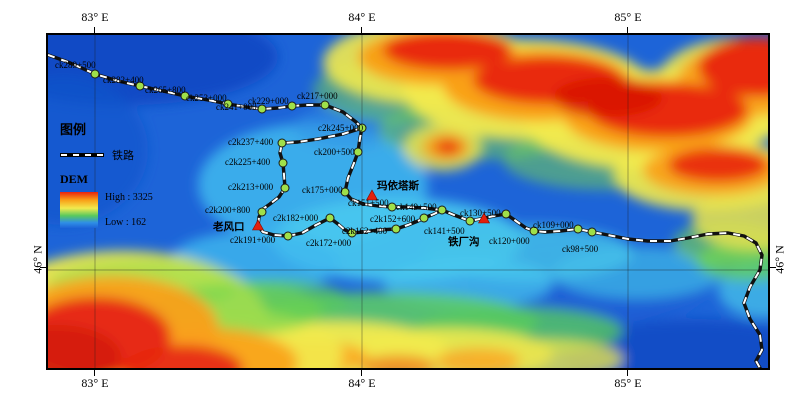 The width and height of the screenshot is (799, 403). What do you see at coordinates (75, 65) in the screenshot?
I see `station-label: ck289+500` at bounding box center [75, 65].